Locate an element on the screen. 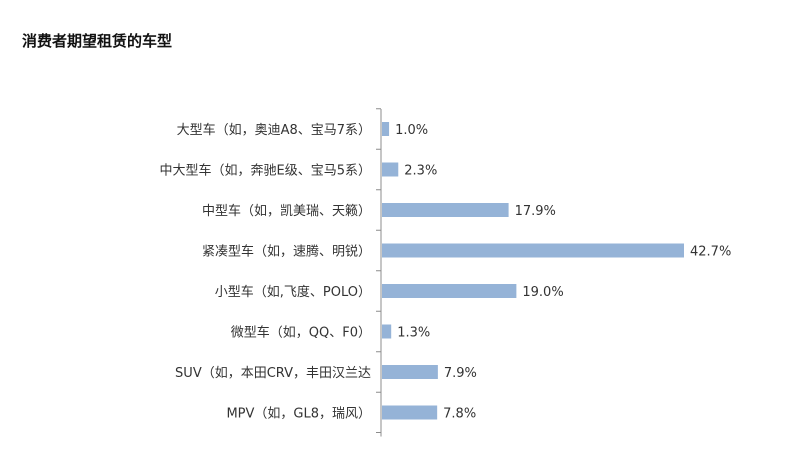 This screenshot has height=469, width=800. category-label: 小型车（如,飞度、POLO） is located at coordinates (293, 292).